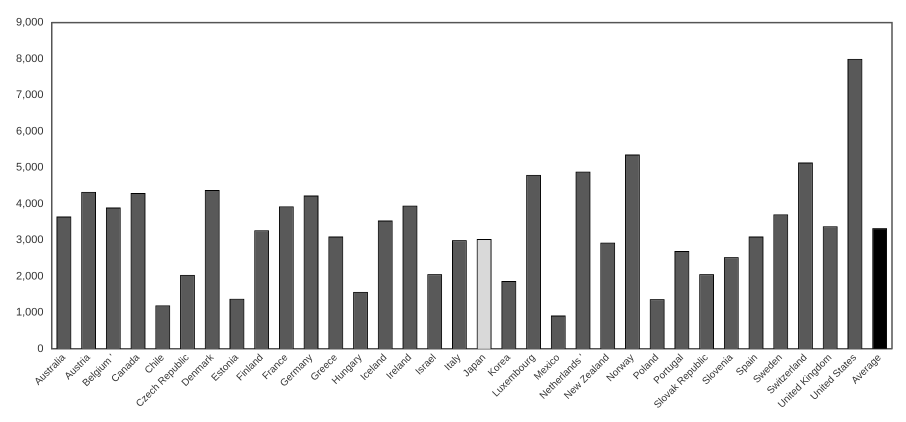 The image size is (906, 422). What do you see at coordinates (30, 22) in the screenshot?
I see `y-tick-label: 9,000` at bounding box center [30, 22].